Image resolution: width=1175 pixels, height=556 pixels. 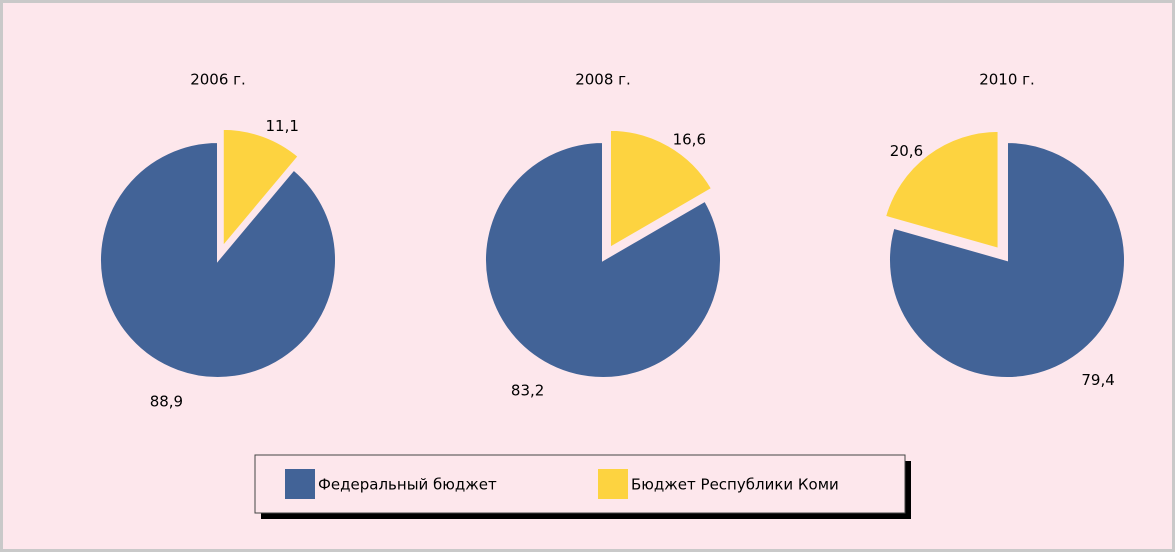 I want to click on legend-label: Федеральный бюджет, so click(x=407, y=485).